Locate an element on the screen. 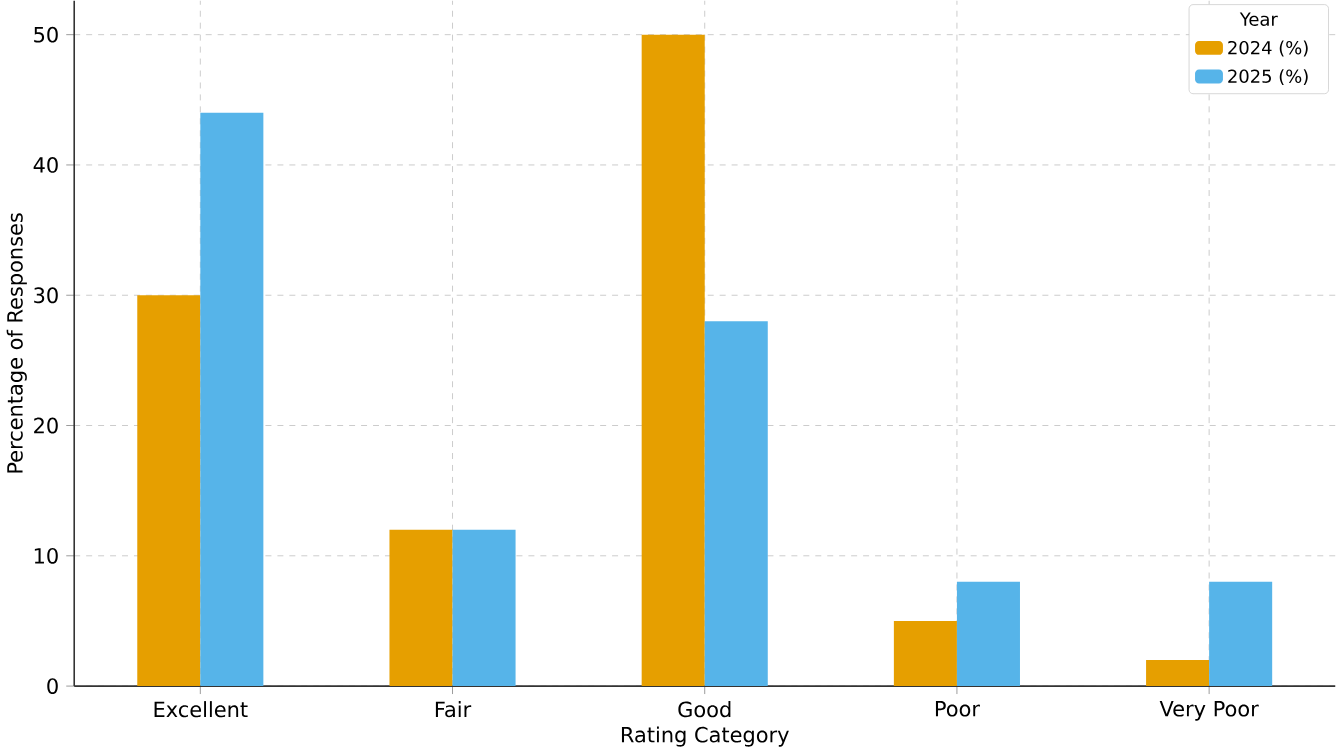  legend-title: Year is located at coordinates (1258, 19).